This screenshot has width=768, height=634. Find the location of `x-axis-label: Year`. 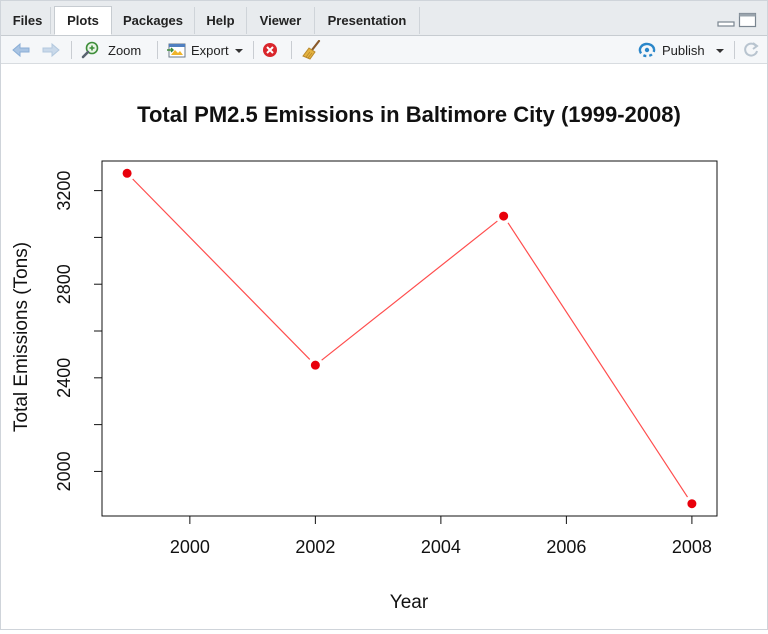

x-axis-label: Year is located at coordinates (409, 602).